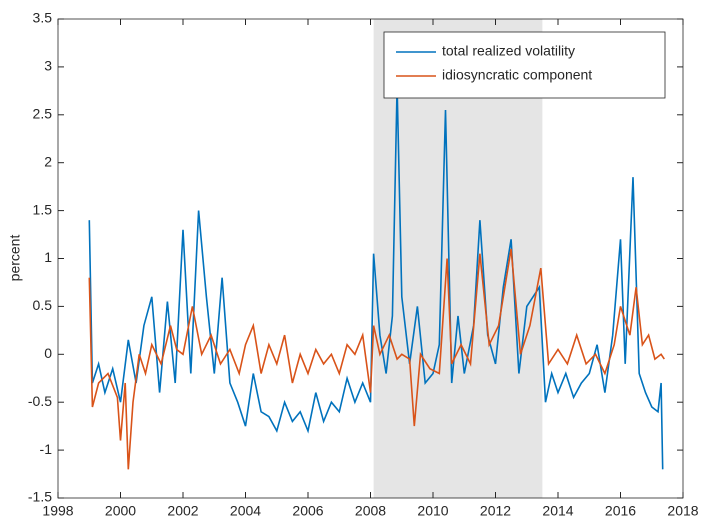 The width and height of the screenshot is (705, 528). Describe the element at coordinates (43, 209) in the screenshot. I see `y-tick-label: 1.5` at that location.